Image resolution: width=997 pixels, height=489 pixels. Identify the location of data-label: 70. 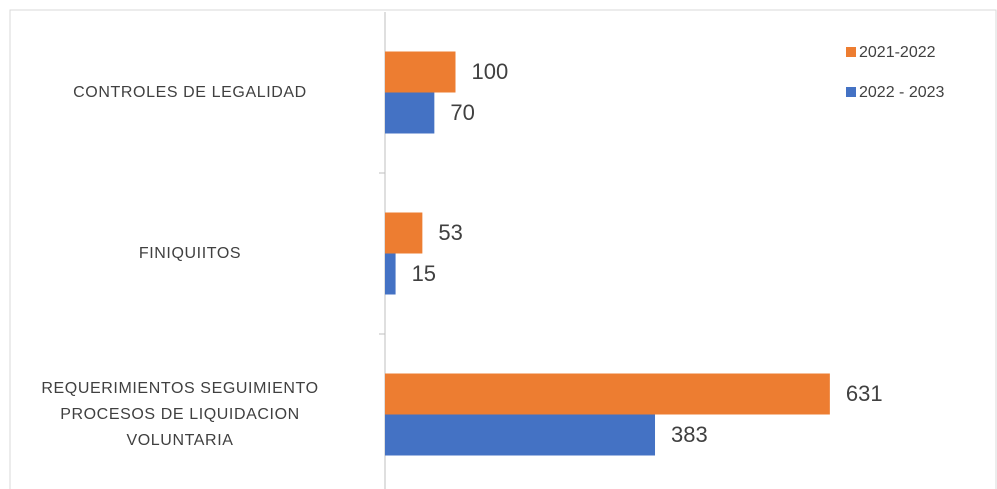
(462, 112).